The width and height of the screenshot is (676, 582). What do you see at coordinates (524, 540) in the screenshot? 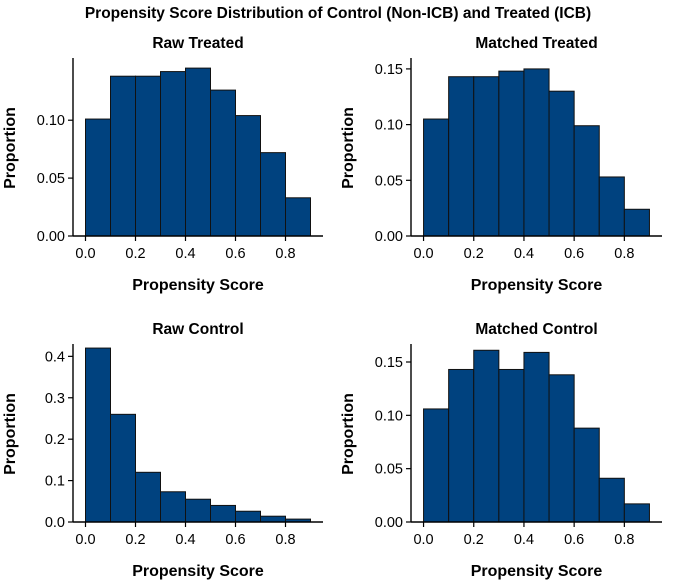
I see `matched-control-x-tick-label: 0.4` at bounding box center [524, 540].